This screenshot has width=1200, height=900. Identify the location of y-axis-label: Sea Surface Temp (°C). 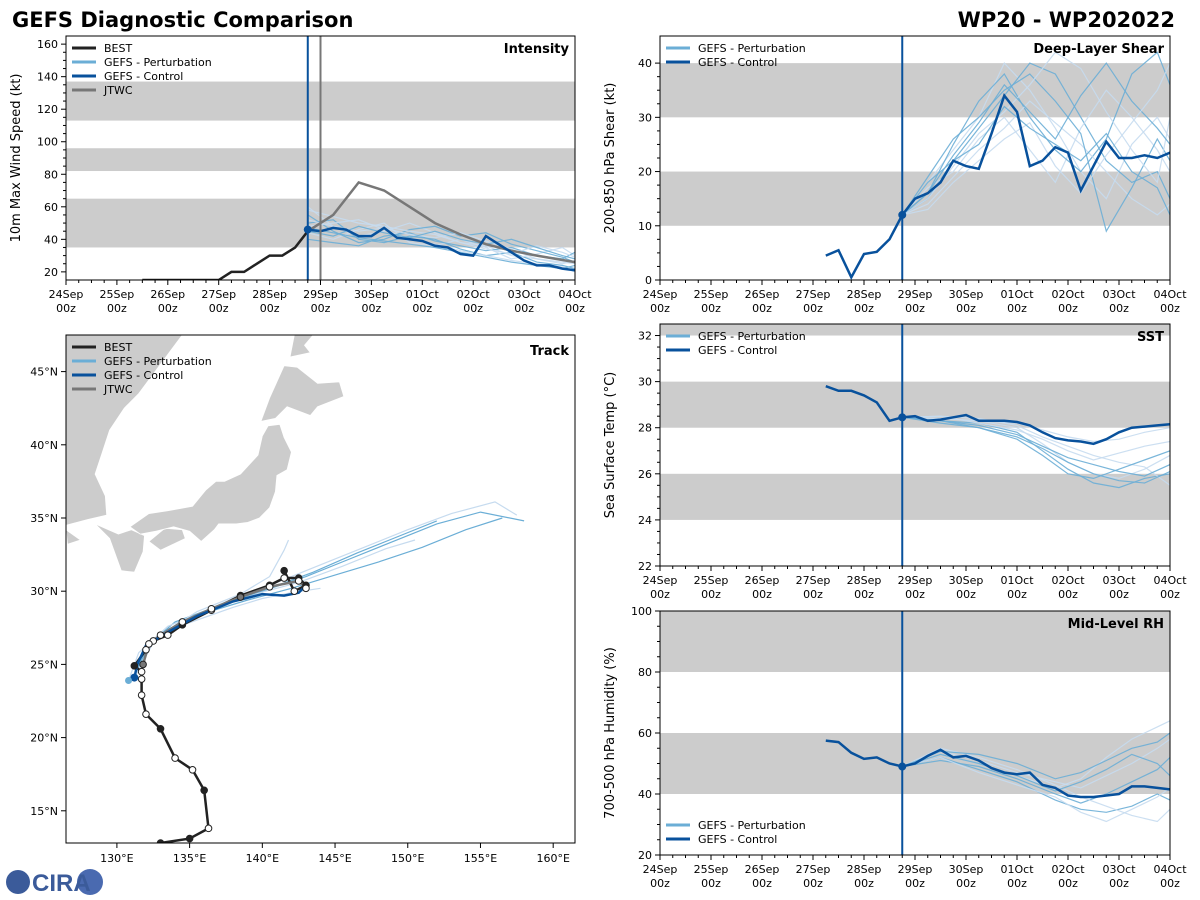
(610, 445).